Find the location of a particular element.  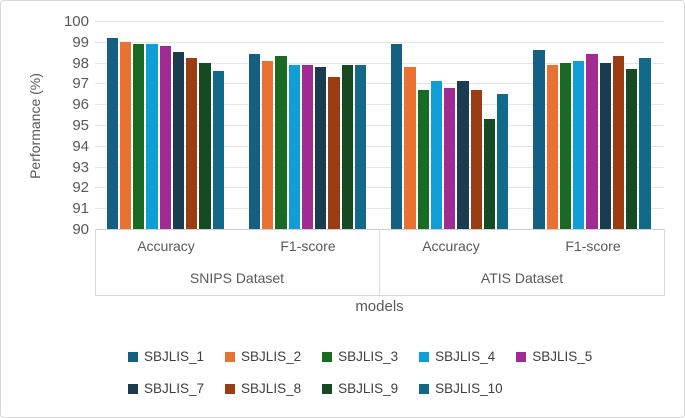

legend-item: SBJLIS_8 is located at coordinates (263, 388).